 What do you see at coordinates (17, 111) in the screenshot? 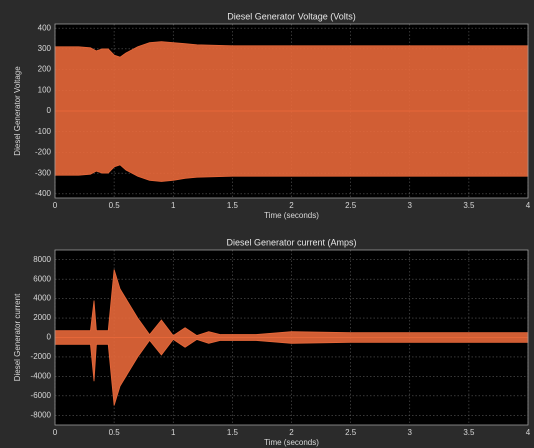
I see `y-axis-label: Diesel Generator Voltage` at bounding box center [17, 111].